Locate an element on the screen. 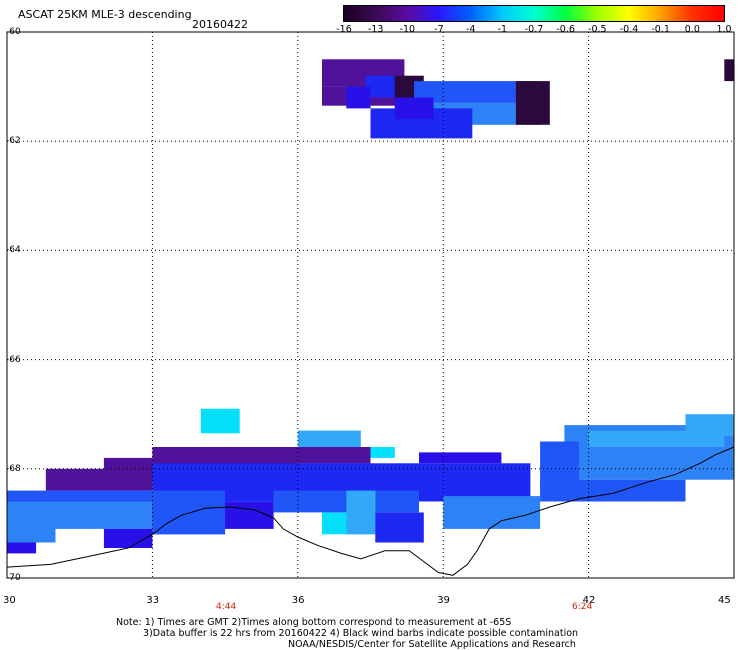 The height and width of the screenshot is (650, 740). time-label-1: 4:44 is located at coordinates (226, 607).